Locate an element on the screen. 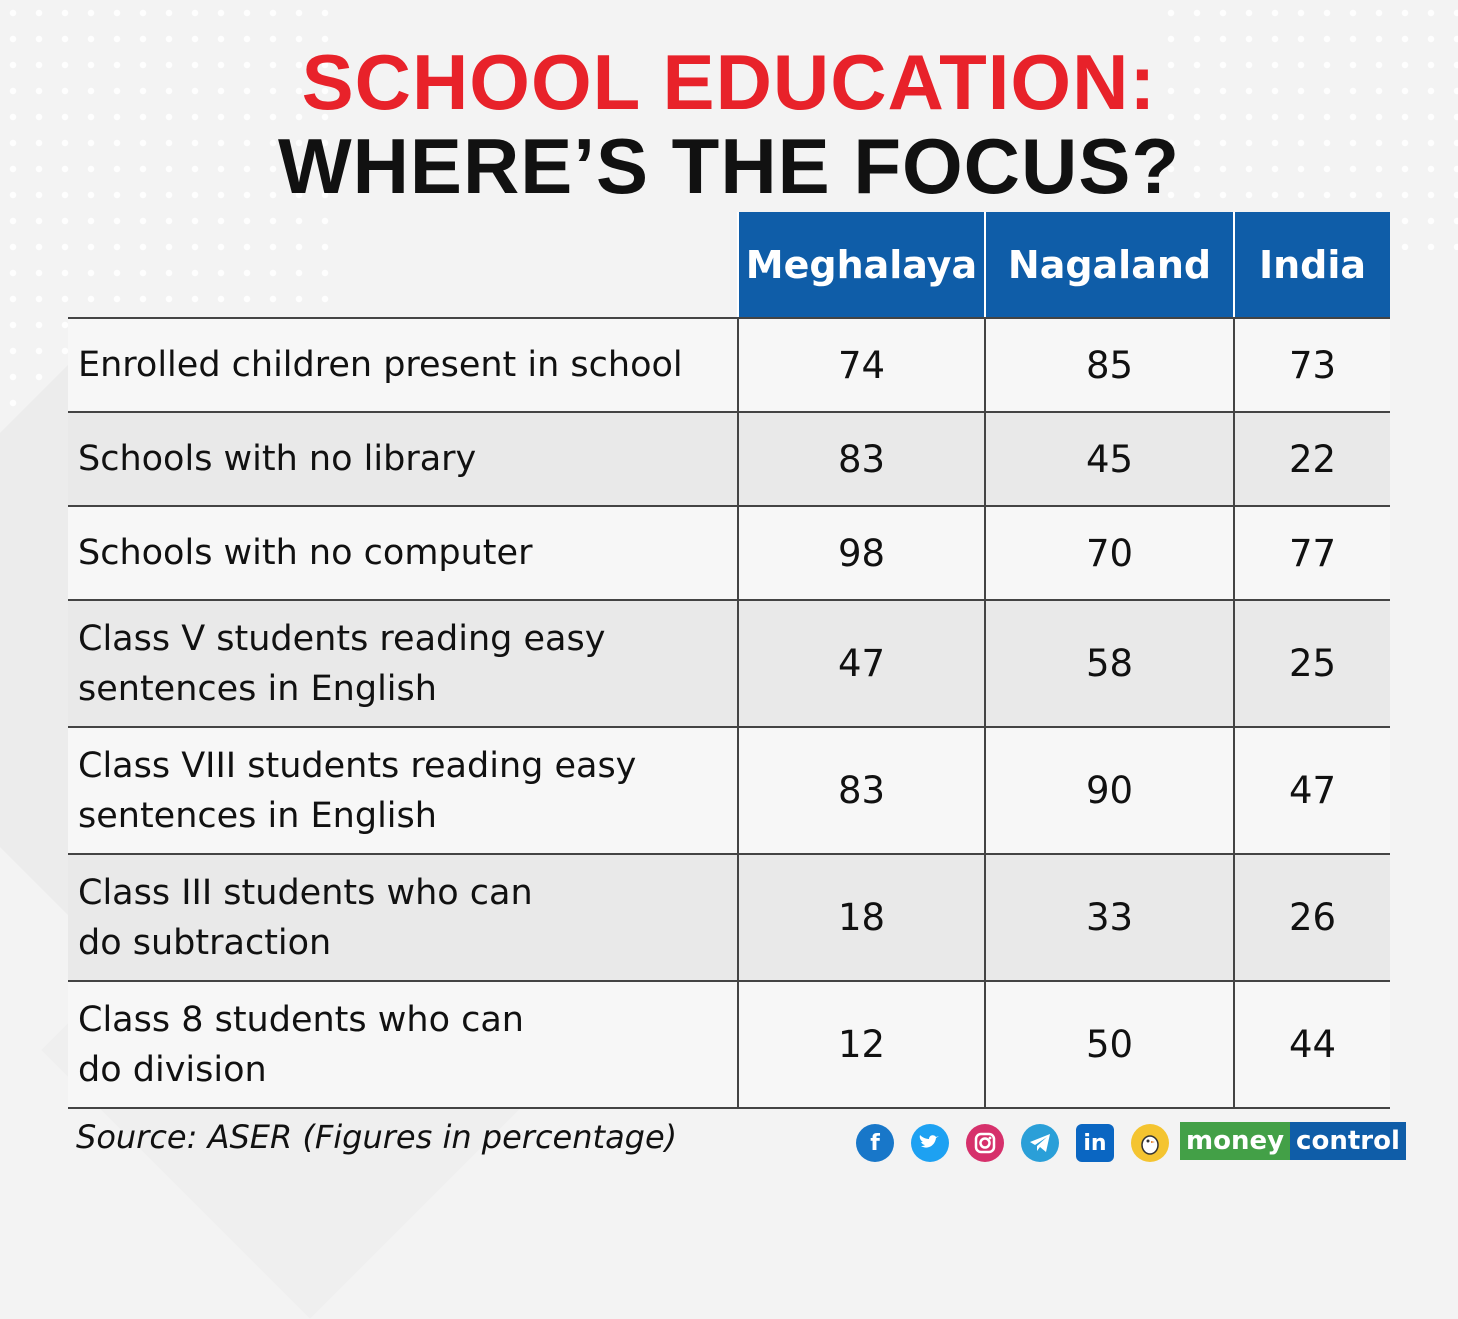 The image size is (1458, 1319). table-row: Schools with no computer 98 70 77 is located at coordinates (729, 553).